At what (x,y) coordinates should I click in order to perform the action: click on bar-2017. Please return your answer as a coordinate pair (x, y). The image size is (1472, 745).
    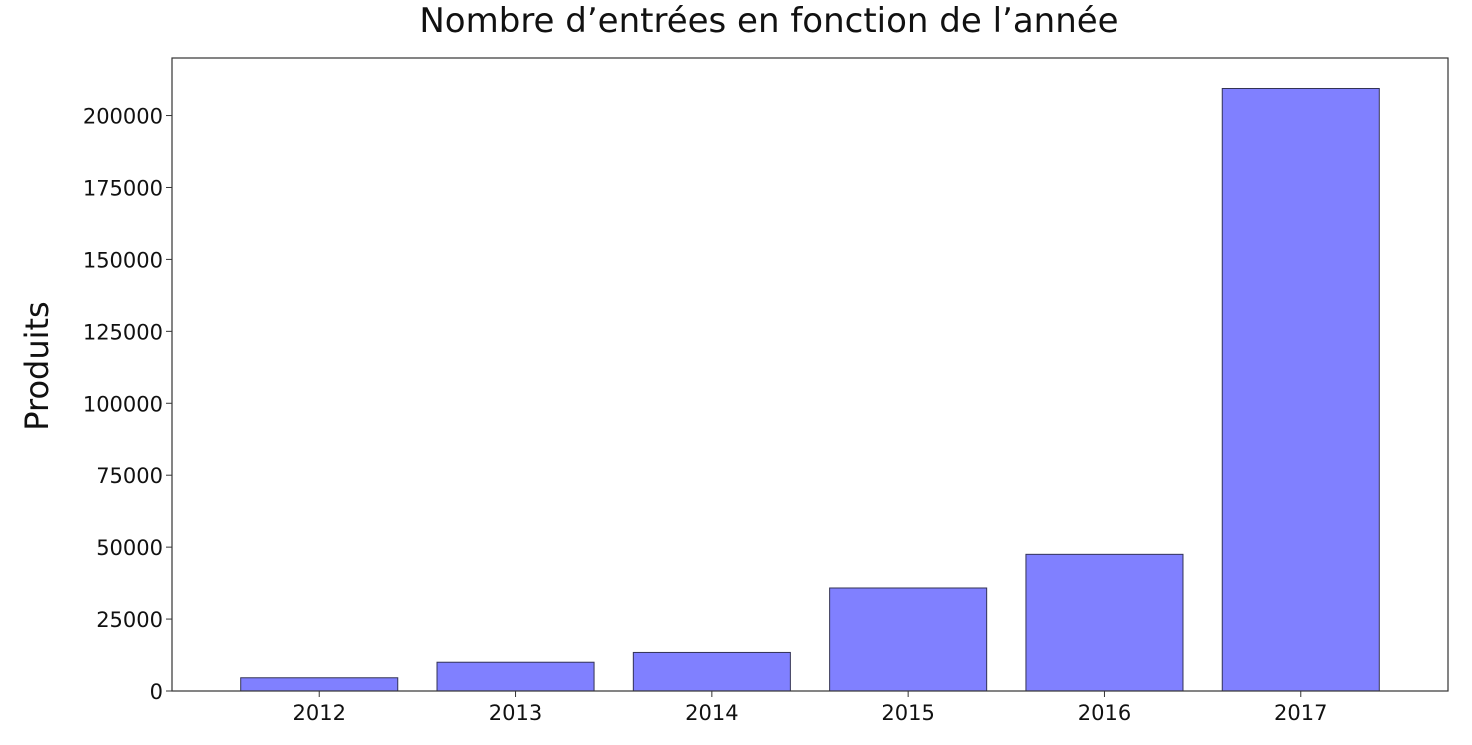
    Looking at the image, I should click on (1300, 389).